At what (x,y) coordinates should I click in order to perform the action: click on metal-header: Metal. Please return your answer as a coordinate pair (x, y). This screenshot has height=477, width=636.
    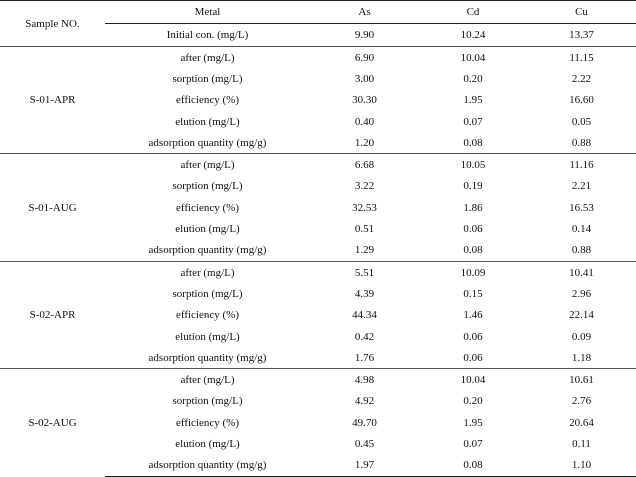
    Looking at the image, I should click on (207, 12).